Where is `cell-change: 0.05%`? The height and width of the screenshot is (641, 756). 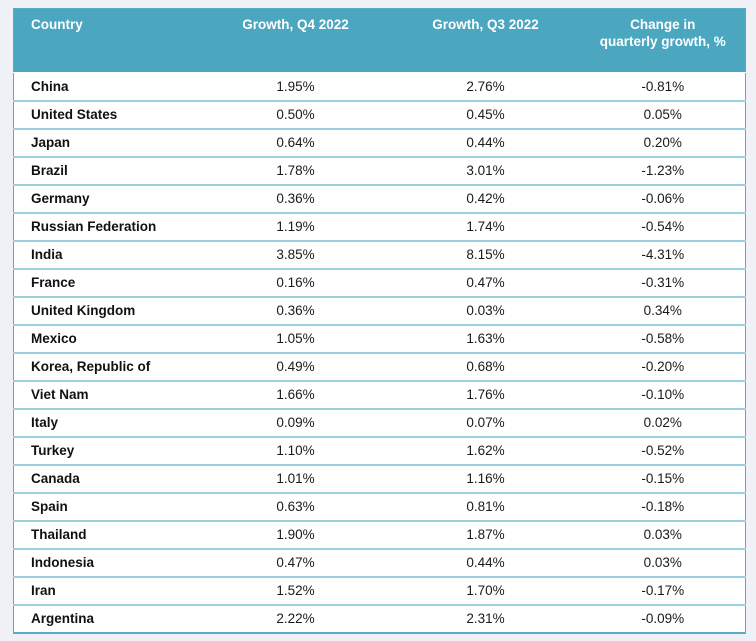
cell-change: 0.05% is located at coordinates (663, 114).